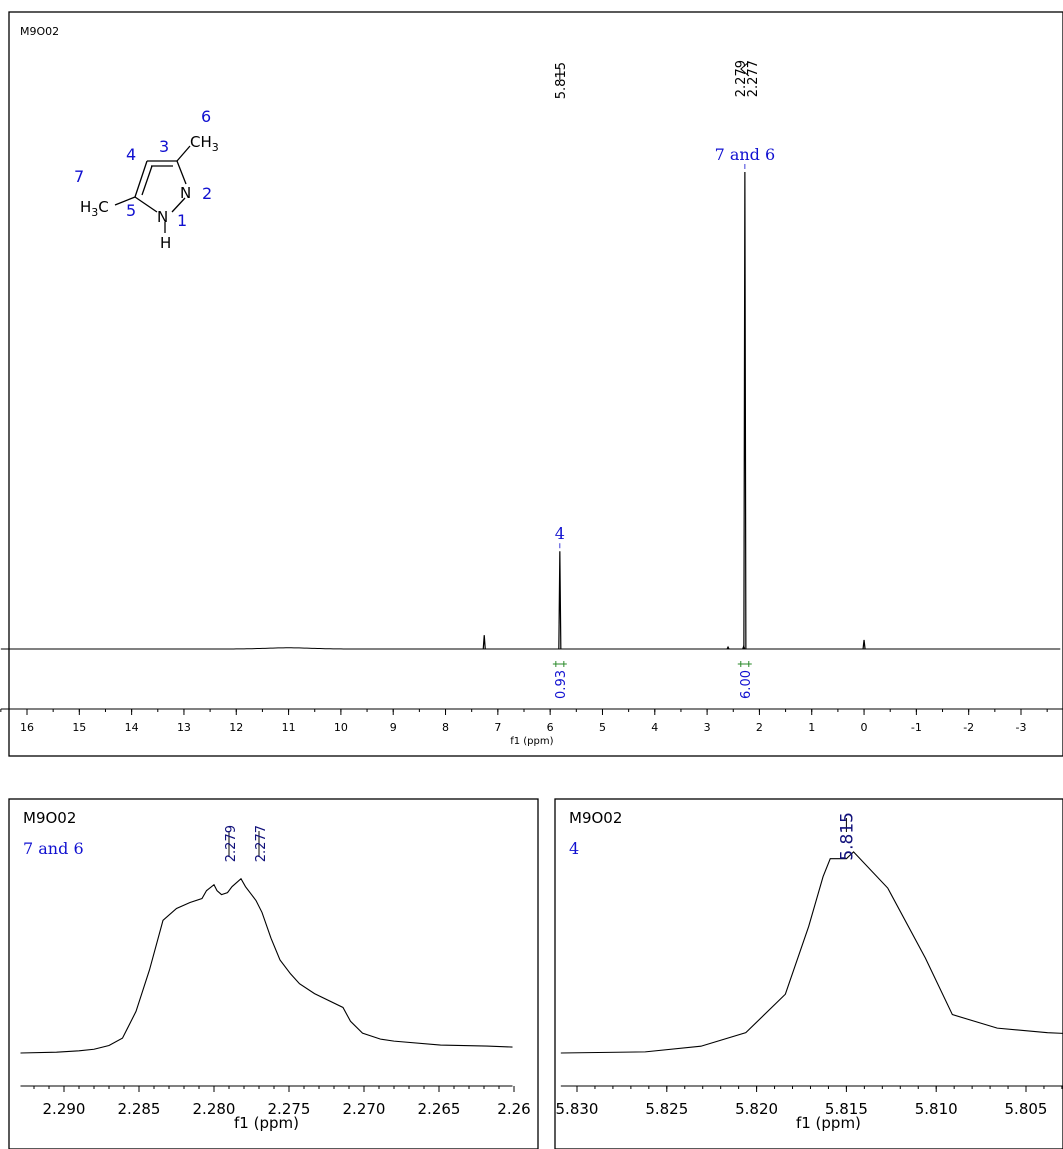  Describe the element at coordinates (602, 727) in the screenshot. I see `tick-label: 5` at that location.